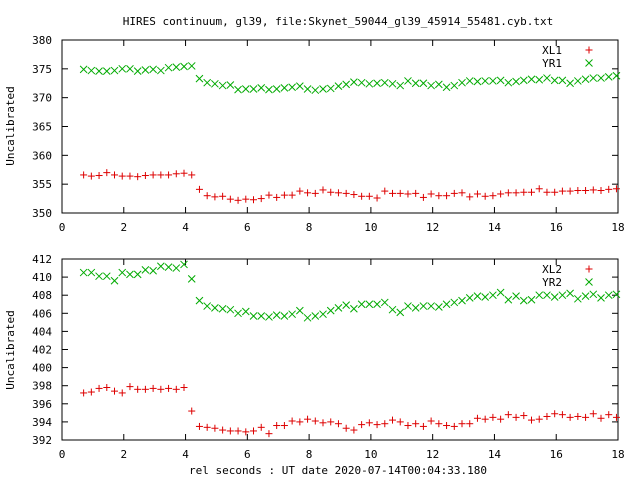  What do you see at coordinates (42, 368) in the screenshot?
I see `y-tick-label: 400` at bounding box center [42, 368].